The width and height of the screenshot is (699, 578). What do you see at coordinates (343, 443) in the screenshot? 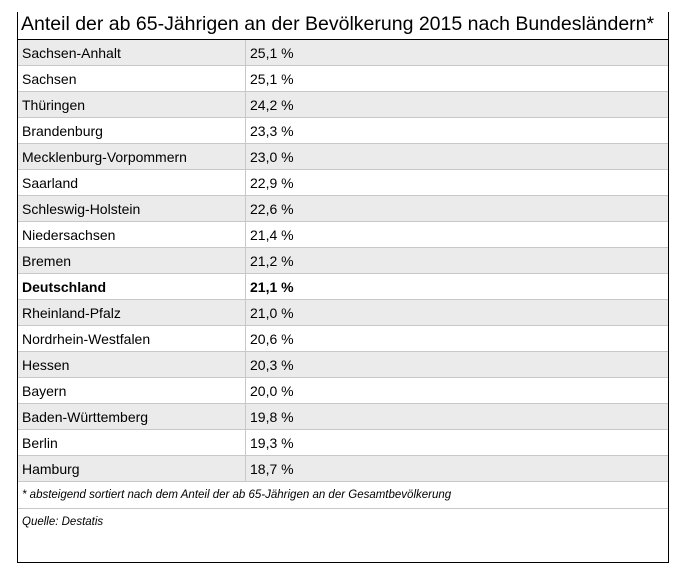
I see `table-row: Berlin 19,3 %` at bounding box center [343, 443].